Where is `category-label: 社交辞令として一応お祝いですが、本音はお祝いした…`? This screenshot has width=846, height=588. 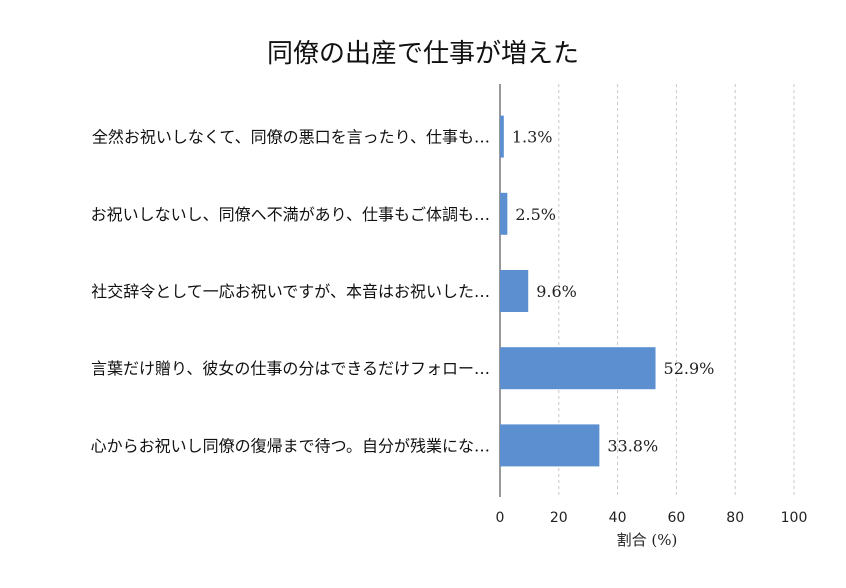
category-label: 社交辞令として一応お祝いですが、本音はお祝いした… is located at coordinates (290, 291).